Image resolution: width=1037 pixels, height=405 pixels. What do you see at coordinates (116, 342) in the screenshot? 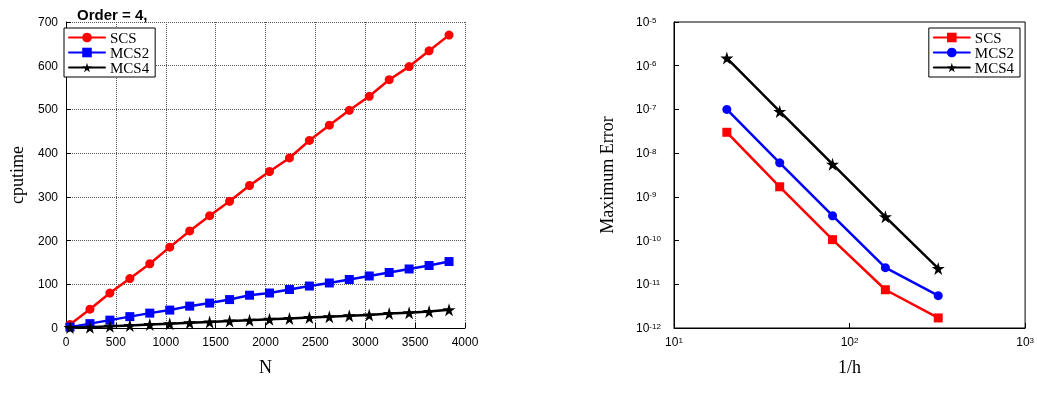
I see `x-tick-label: 500` at bounding box center [116, 342].